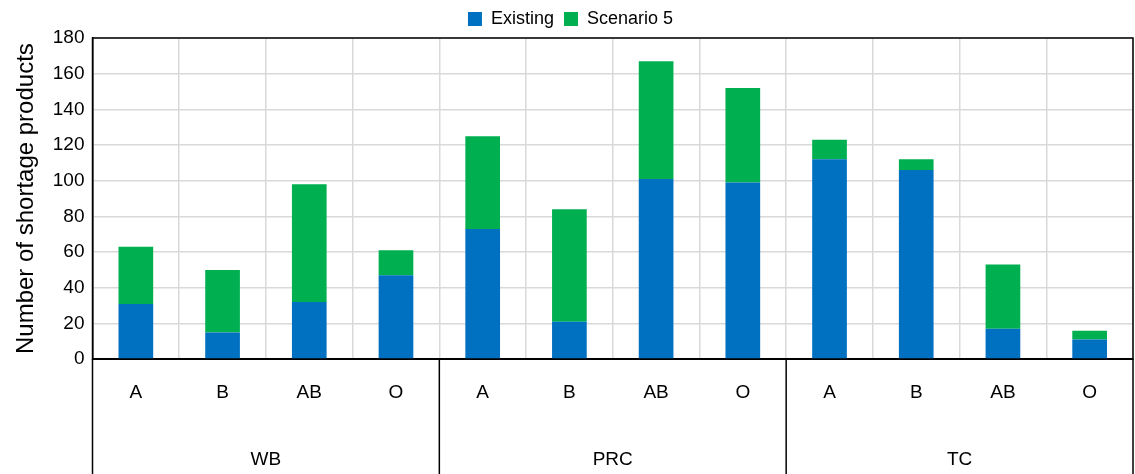 The width and height of the screenshot is (1135, 474). I want to click on y-tick-label: 40, so click(74, 287).